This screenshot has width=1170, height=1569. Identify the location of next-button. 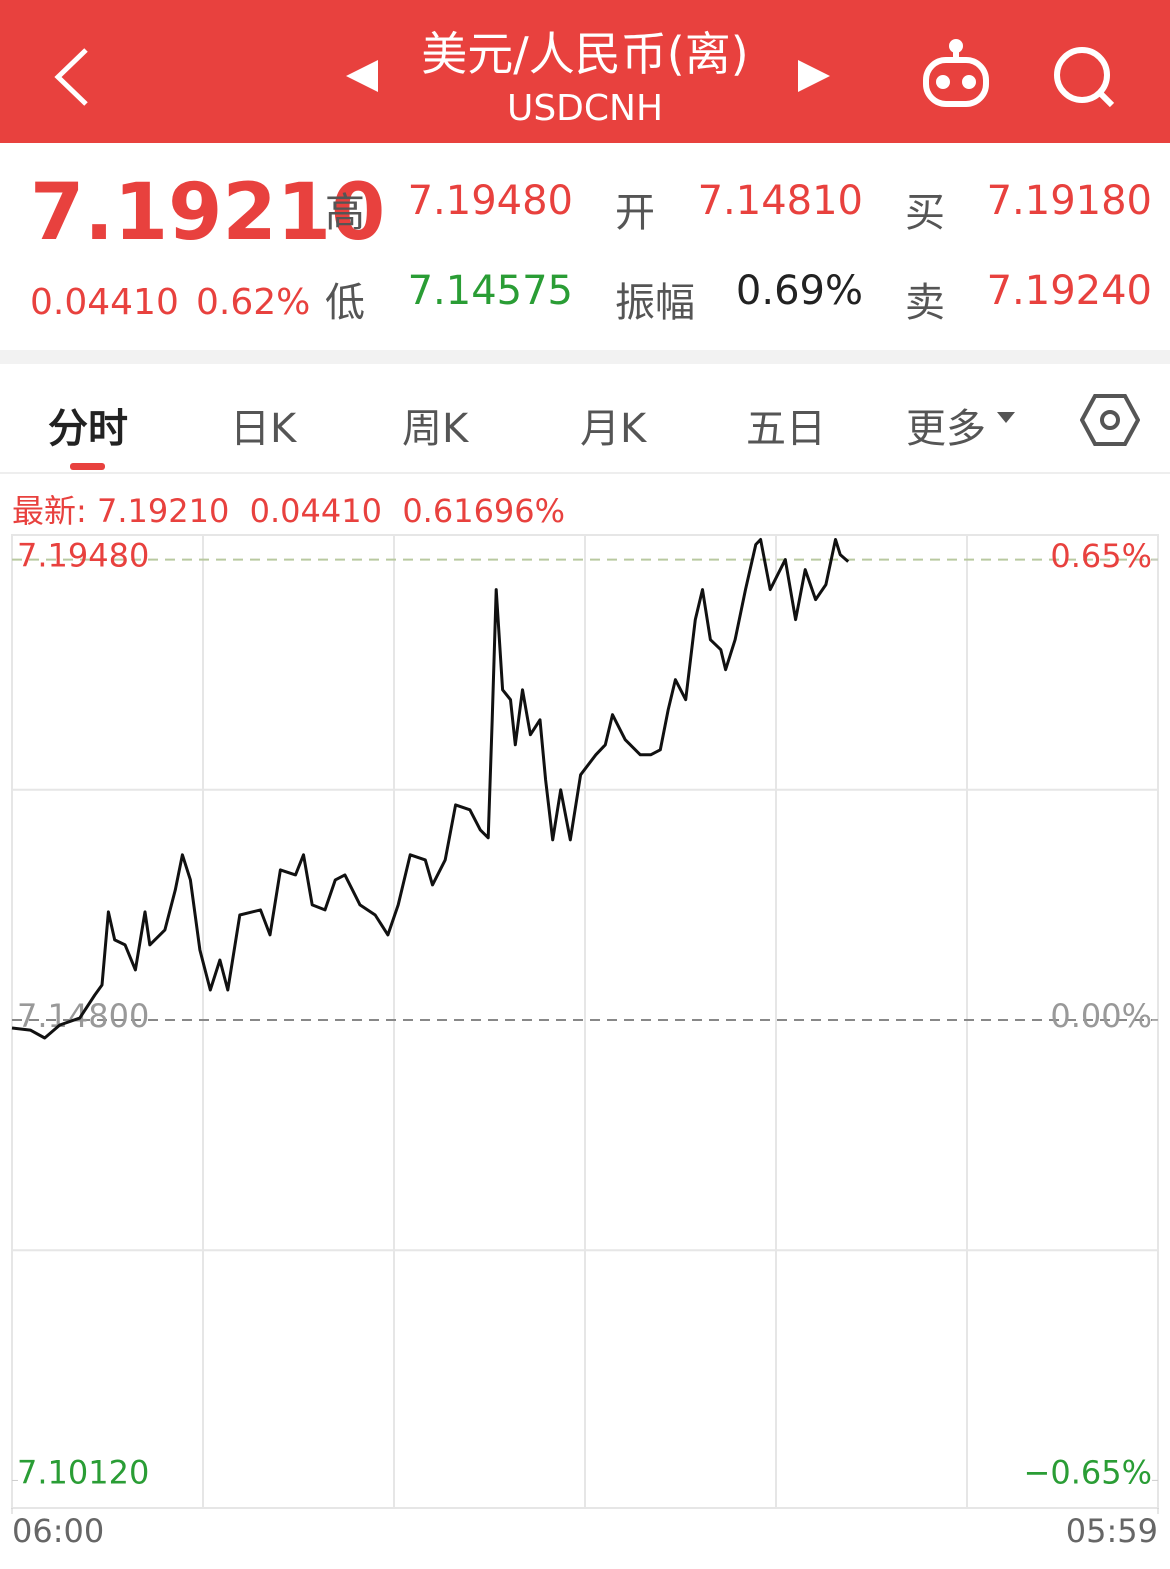
(814, 76).